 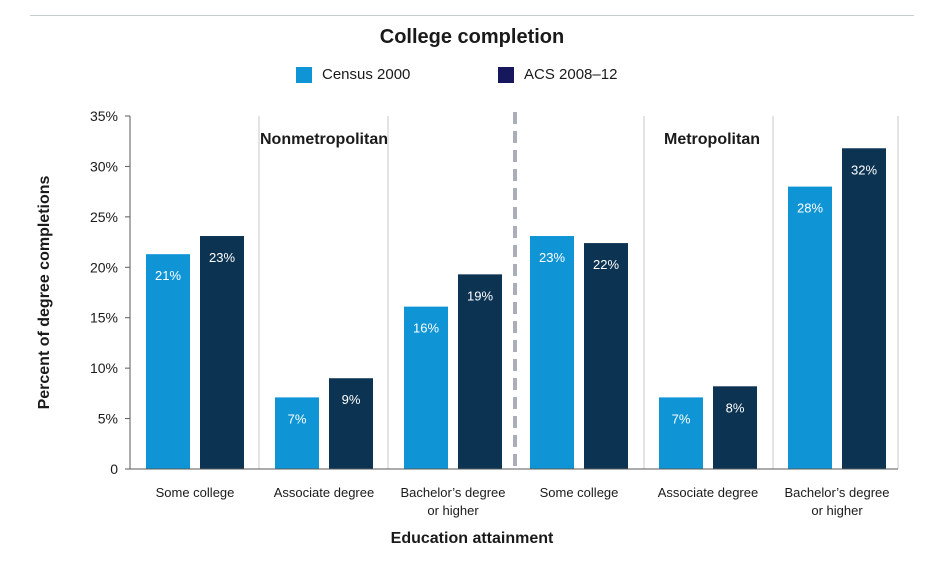 I want to click on bar-value-label: 8%, so click(x=735, y=407).